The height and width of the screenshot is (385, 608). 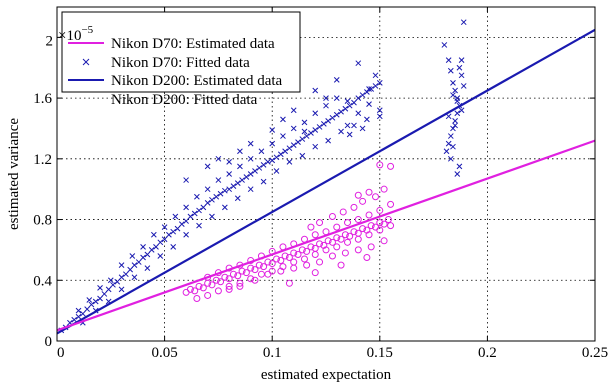 What do you see at coordinates (487, 353) in the screenshot?
I see `x-tick-label: 0.2` at bounding box center [487, 353].